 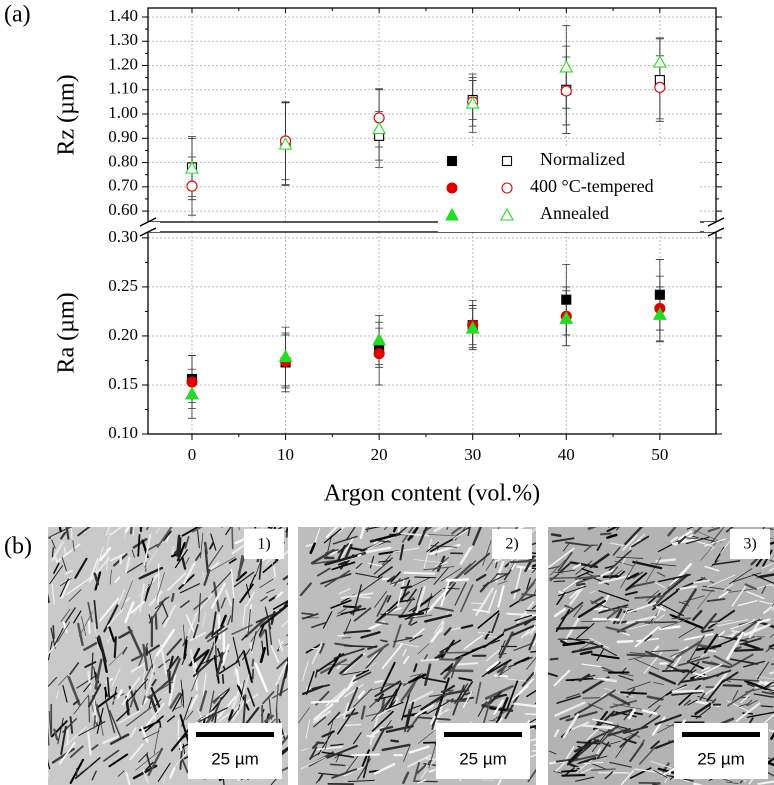 I want to click on micrograph: 2) 25 µm, so click(x=417, y=656).